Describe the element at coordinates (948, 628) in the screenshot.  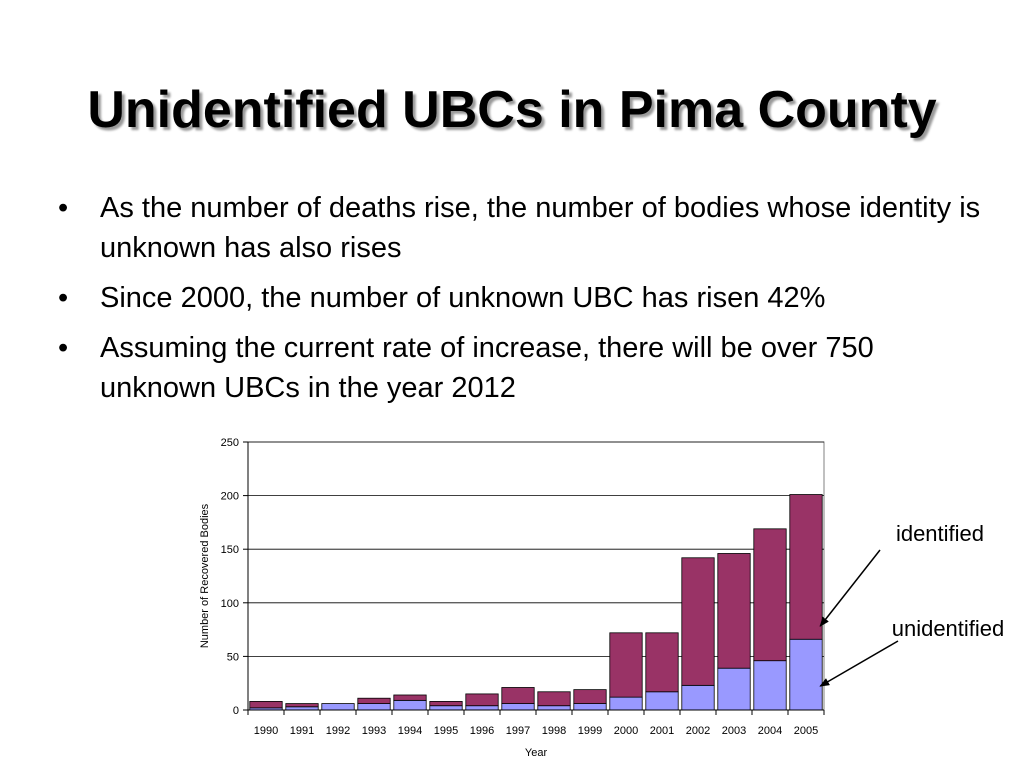
I see `annotation-label: unidentified` at that location.